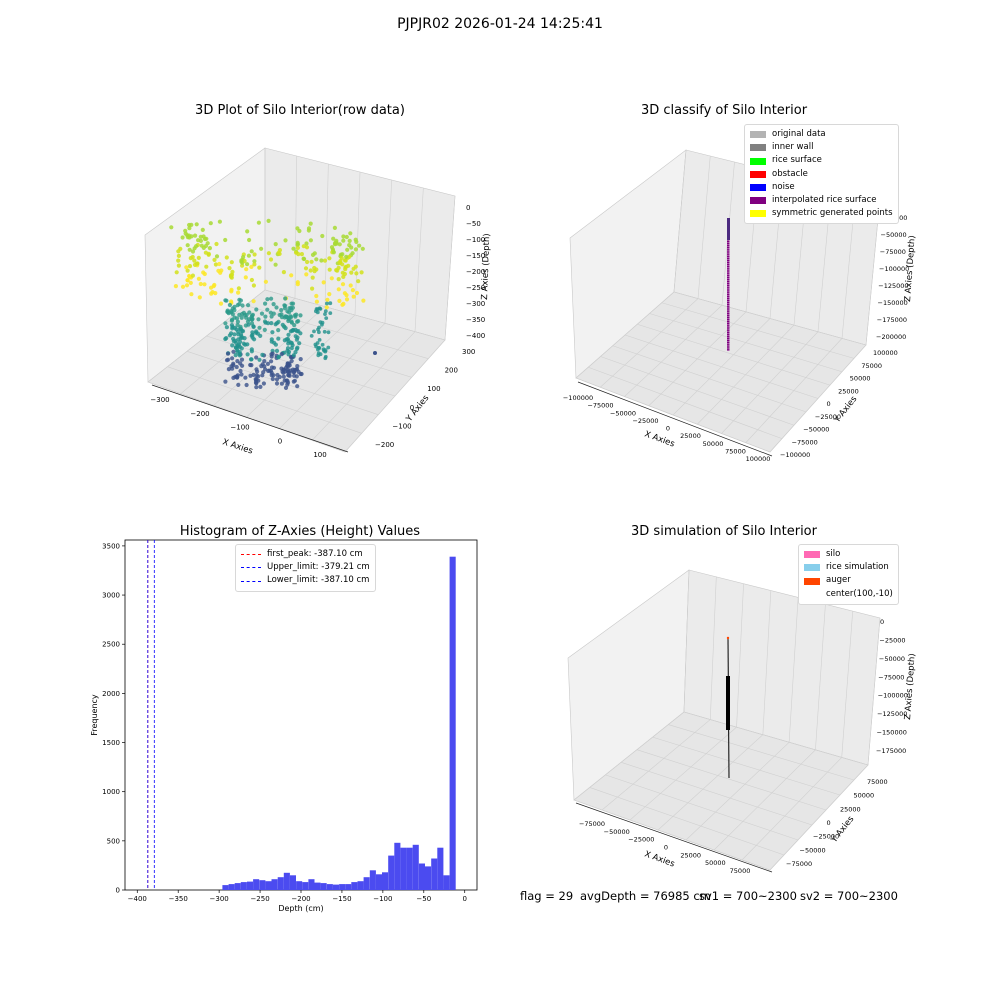  I want to click on panel1-y-ticks: −200 −100 0 100 200 300, so click(425, 398).